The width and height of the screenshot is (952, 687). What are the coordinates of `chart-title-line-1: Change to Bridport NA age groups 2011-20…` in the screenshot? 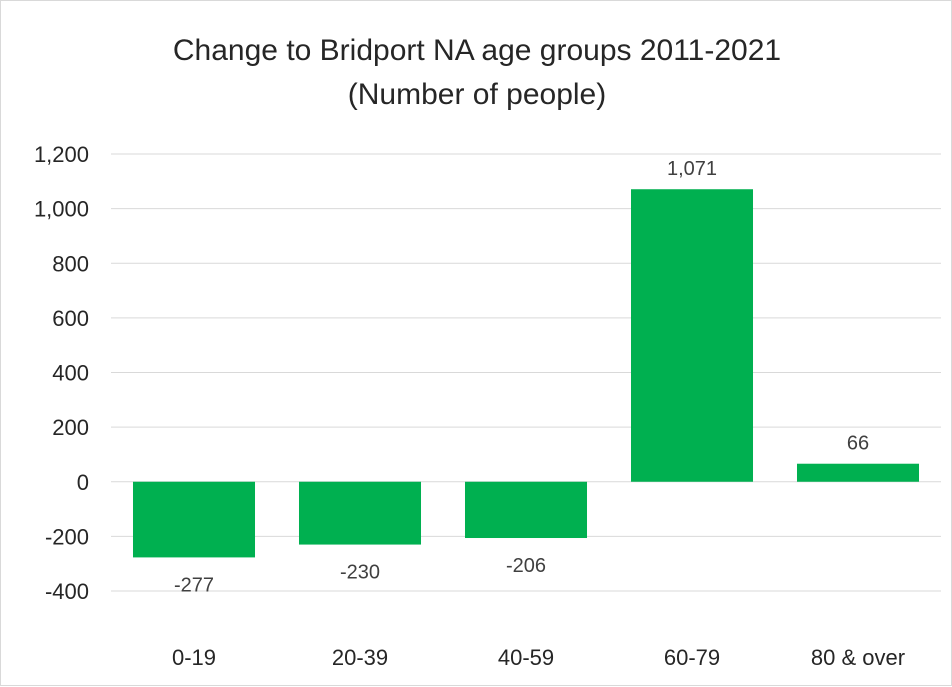 It's located at (477, 50).